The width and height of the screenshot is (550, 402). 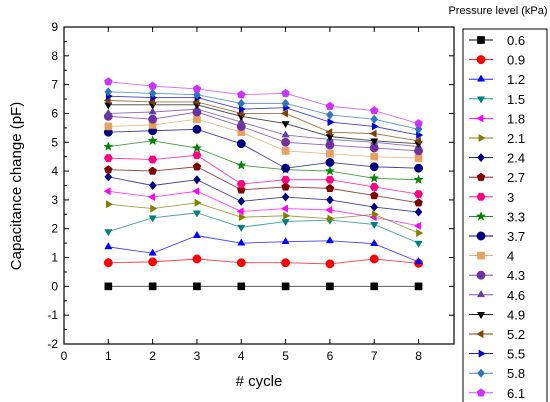 I want to click on legend-label: 1.2, so click(x=516, y=79).